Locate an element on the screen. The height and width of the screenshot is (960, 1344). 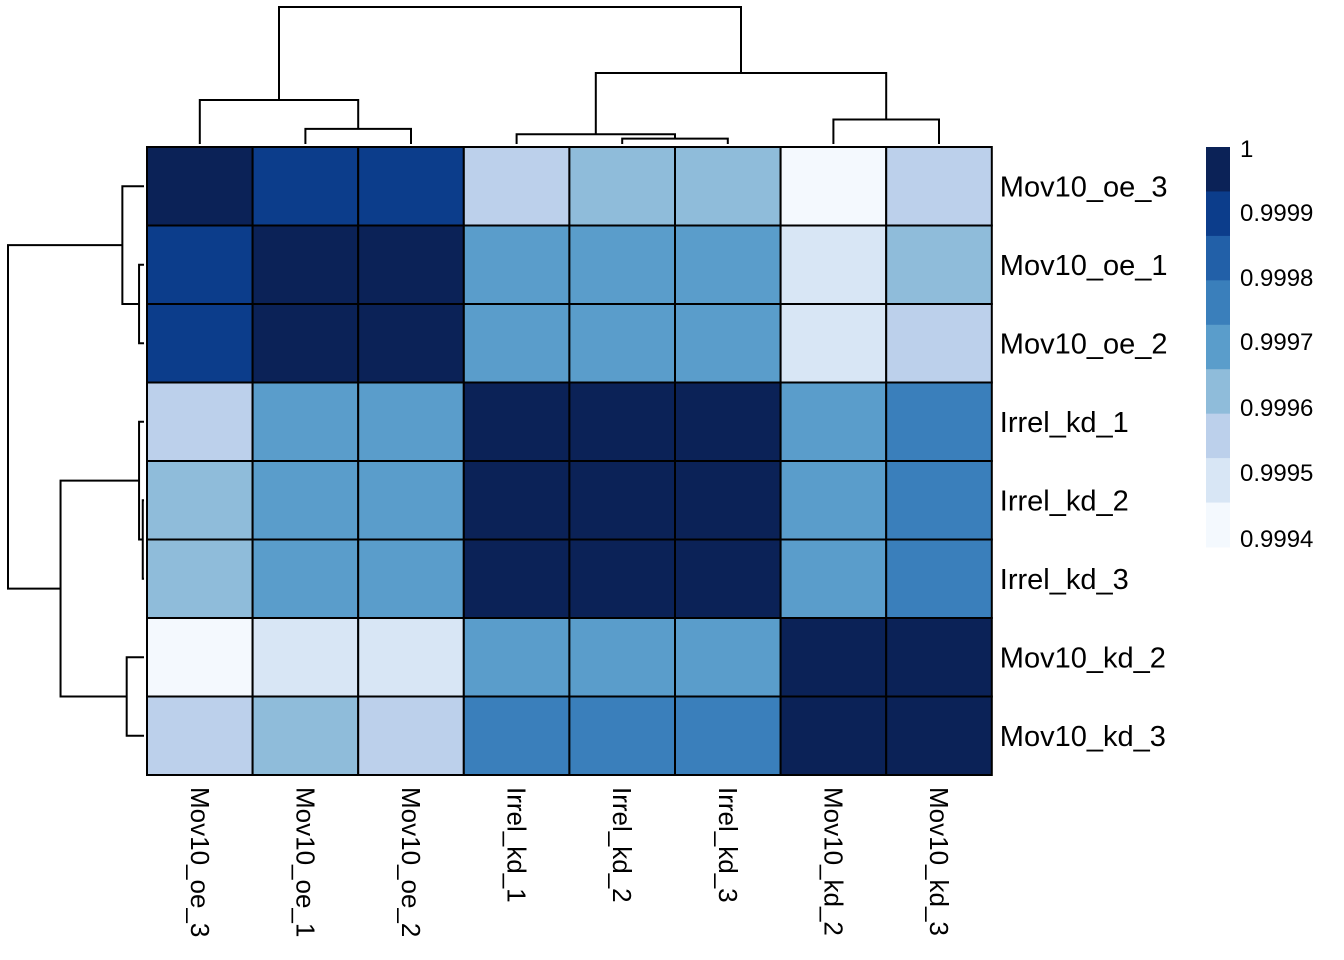
row-label: Mov10_kd_3 is located at coordinates (1083, 737).